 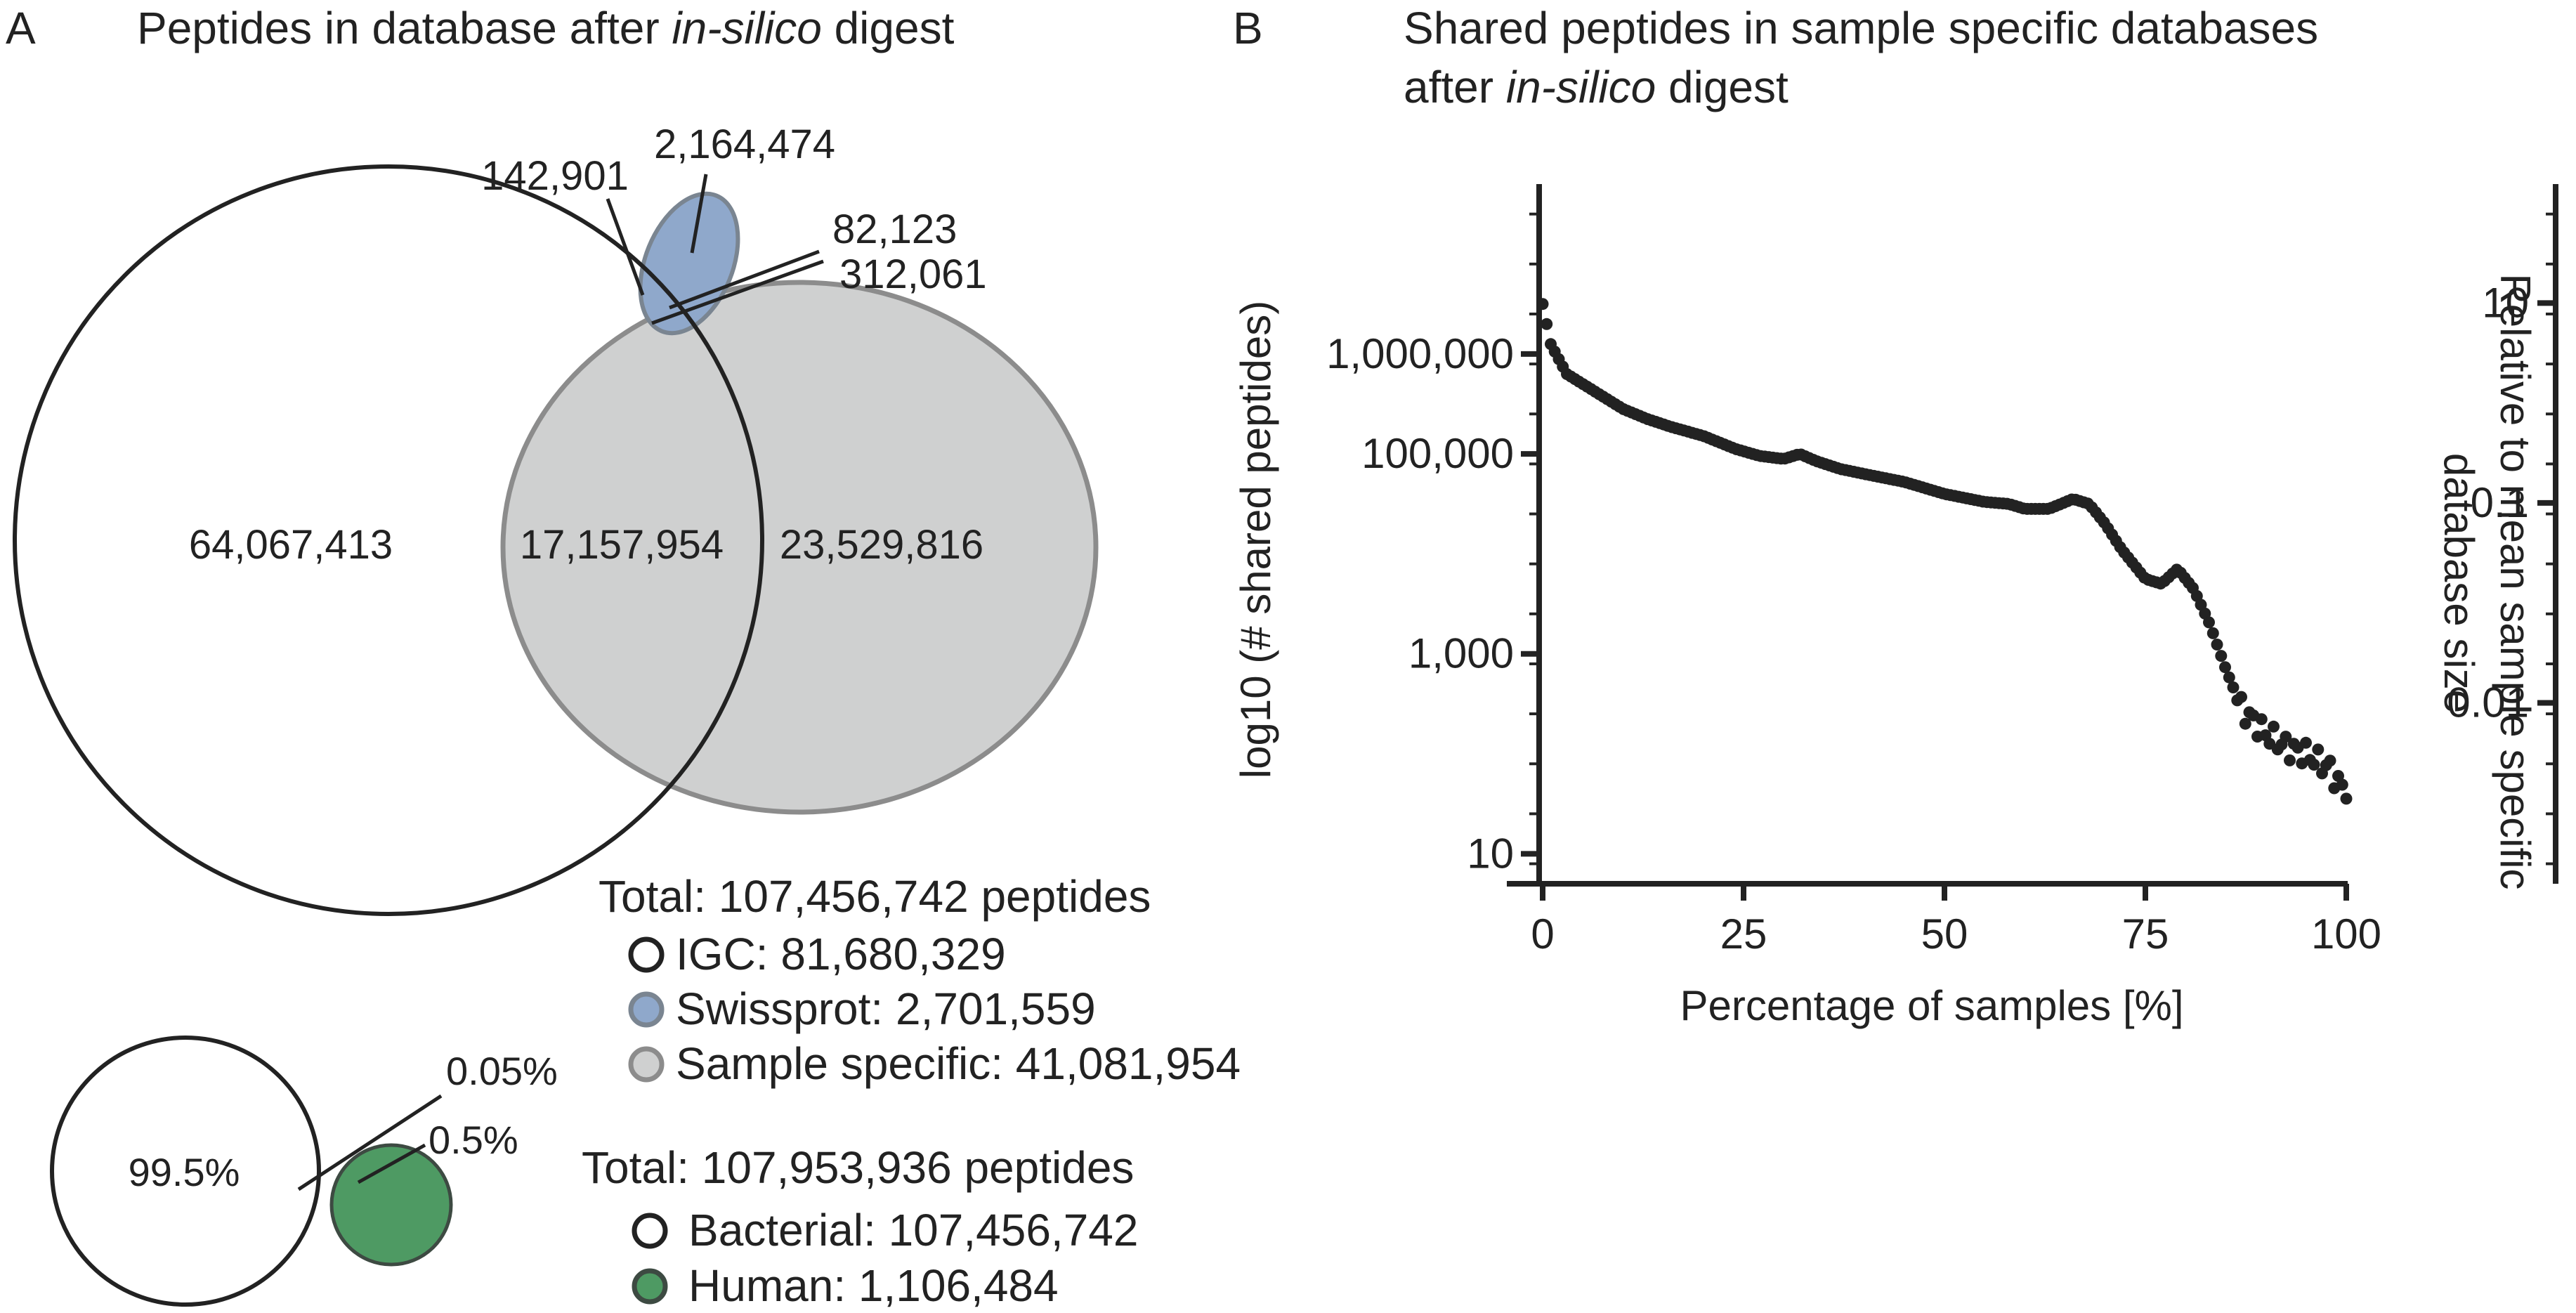 What do you see at coordinates (745, 279) in the screenshot?
I see `leader-line-three-way` at bounding box center [745, 279].